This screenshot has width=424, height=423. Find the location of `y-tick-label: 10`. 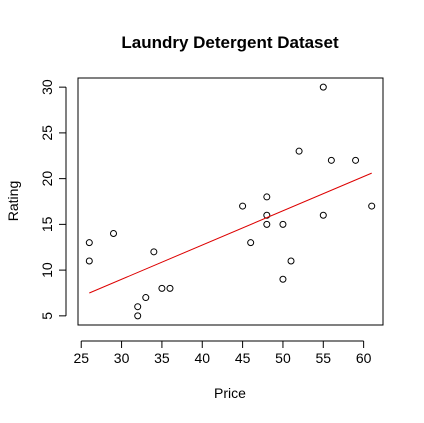

y-tick-label: 10 is located at coordinates (47, 270).